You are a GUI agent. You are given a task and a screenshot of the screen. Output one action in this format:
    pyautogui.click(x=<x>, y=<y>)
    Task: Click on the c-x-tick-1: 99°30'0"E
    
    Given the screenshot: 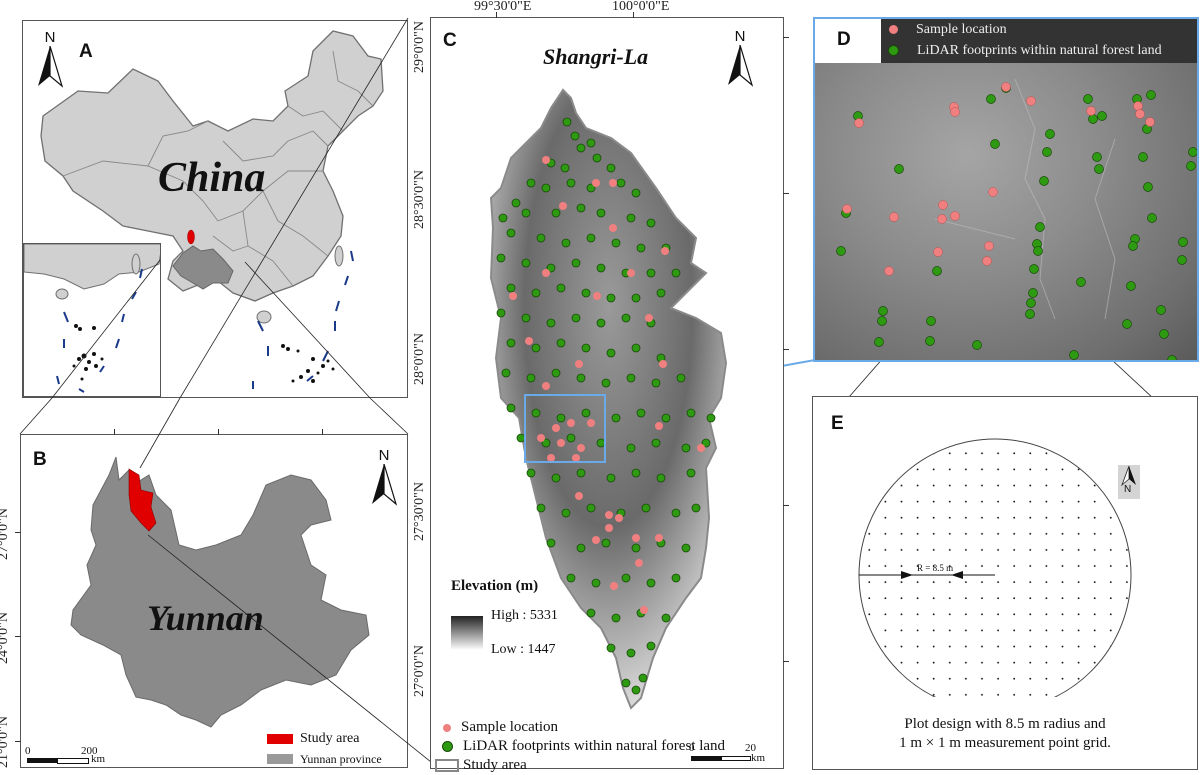 What is the action you would take?
    pyautogui.click(x=503, y=7)
    